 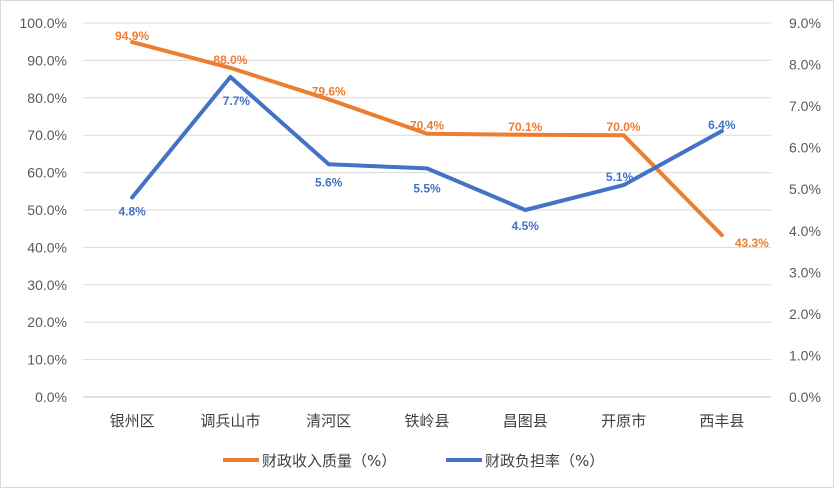 I want to click on data-label-fiscal-burden: 5.5%, so click(x=427, y=188).